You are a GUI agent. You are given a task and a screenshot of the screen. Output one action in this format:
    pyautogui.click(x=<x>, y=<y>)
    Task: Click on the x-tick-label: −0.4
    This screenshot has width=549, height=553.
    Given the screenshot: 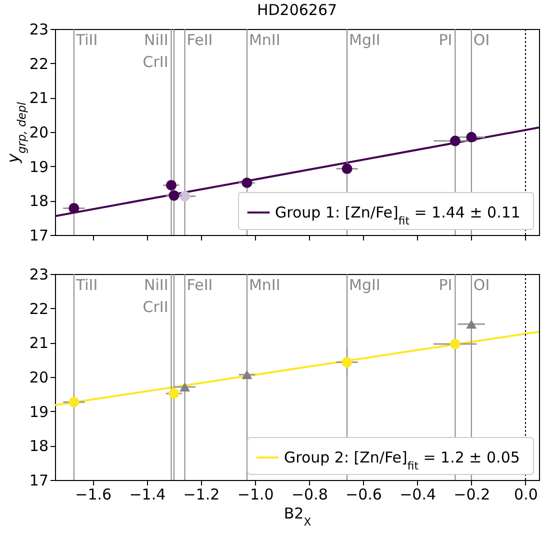 What is the action you would take?
    pyautogui.click(x=418, y=495)
    